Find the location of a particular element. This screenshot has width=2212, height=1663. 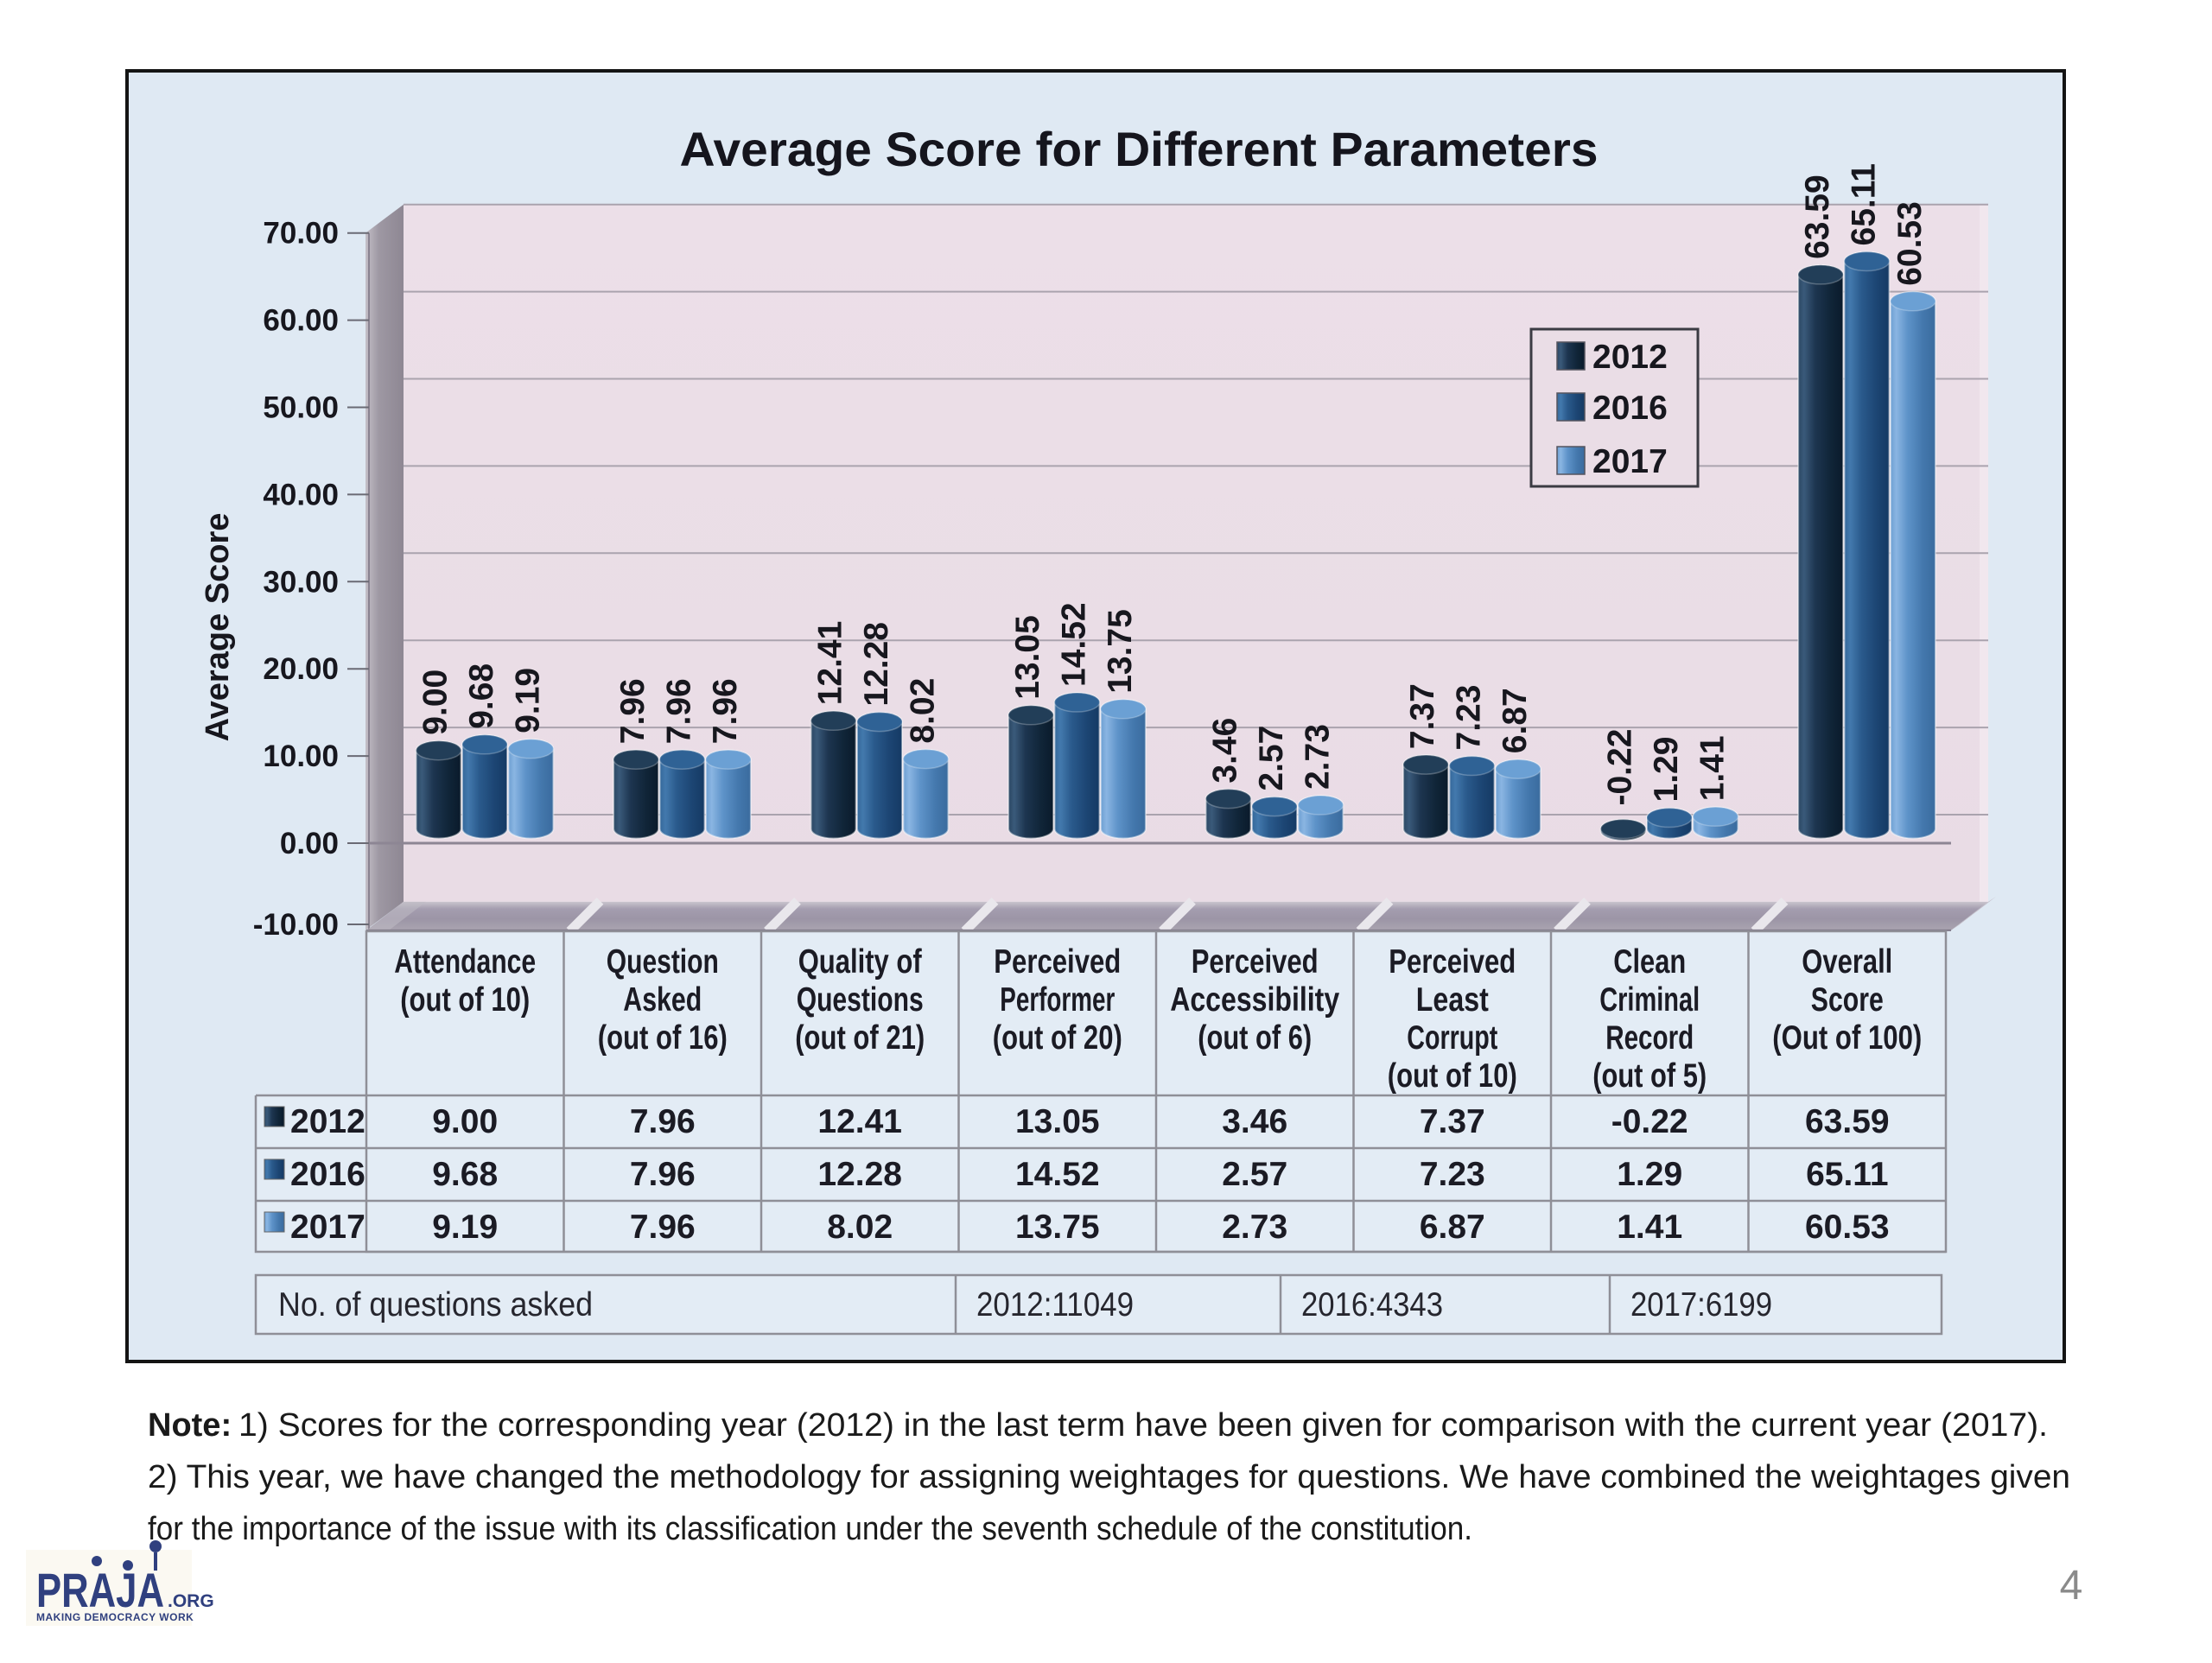

svg-text: Attendance is located at coordinates (465, 962).